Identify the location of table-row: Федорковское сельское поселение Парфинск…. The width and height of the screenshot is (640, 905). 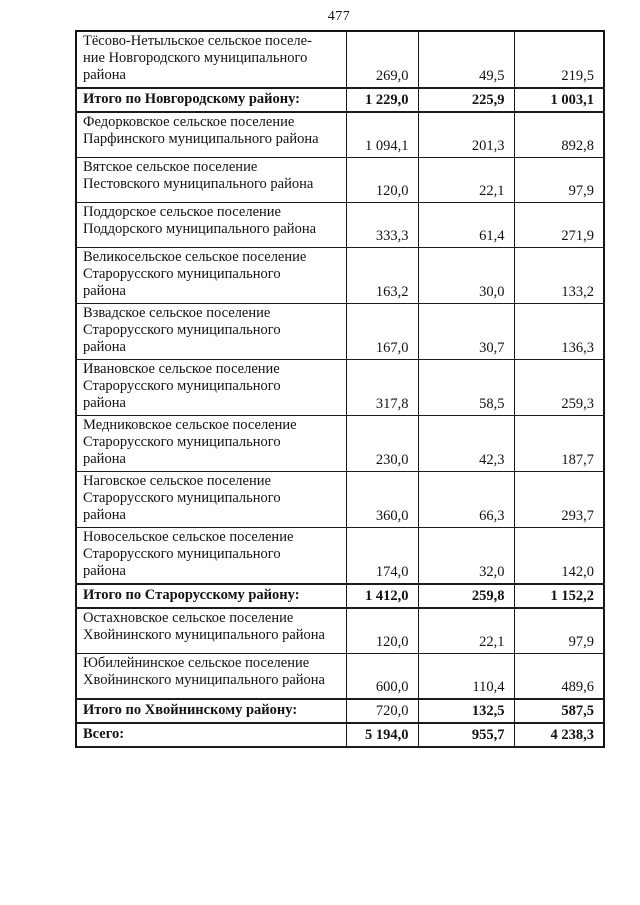
(340, 134).